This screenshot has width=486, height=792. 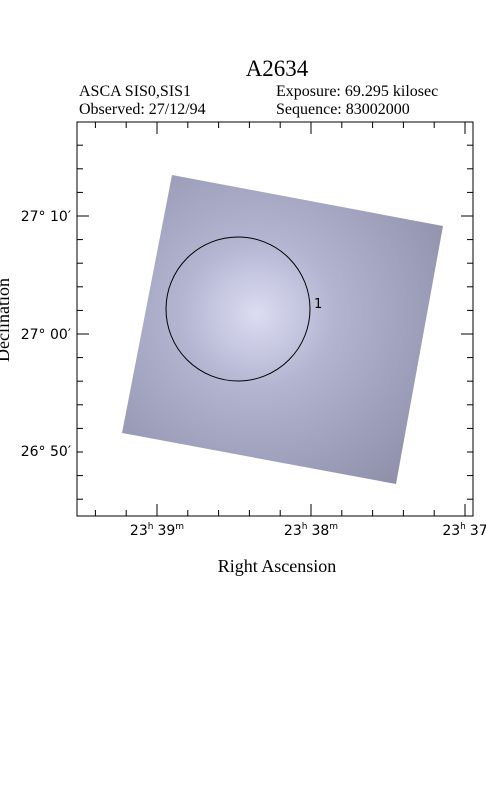 I want to click on tick-part: 39, so click(x=166, y=531).